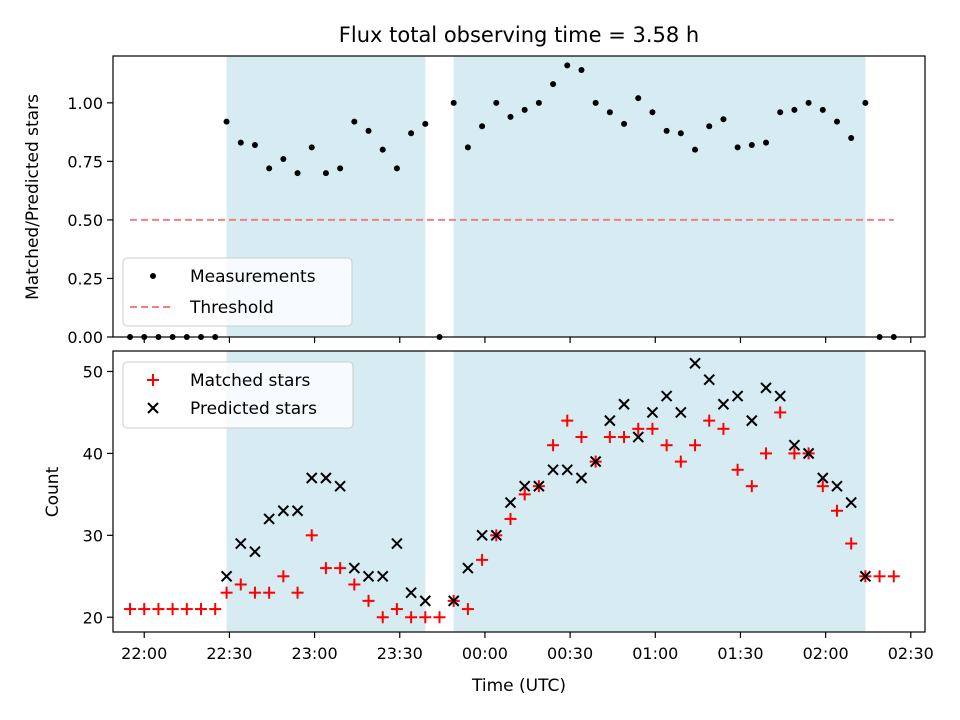 Image resolution: width=960 pixels, height=720 pixels. Describe the element at coordinates (518, 686) in the screenshot. I see `x-axis-label: Time (UTC)` at that location.